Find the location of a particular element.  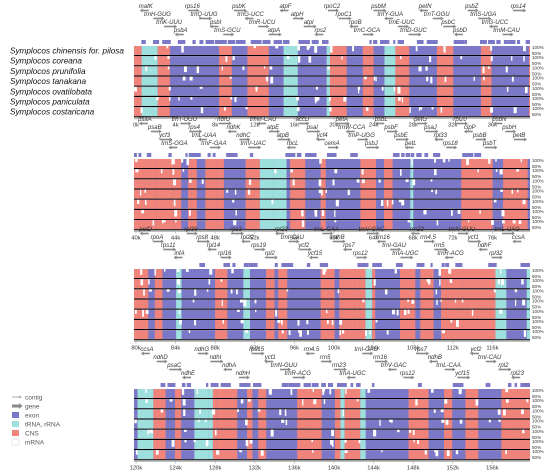

gene-label: matK is located at coordinates (146, 7).